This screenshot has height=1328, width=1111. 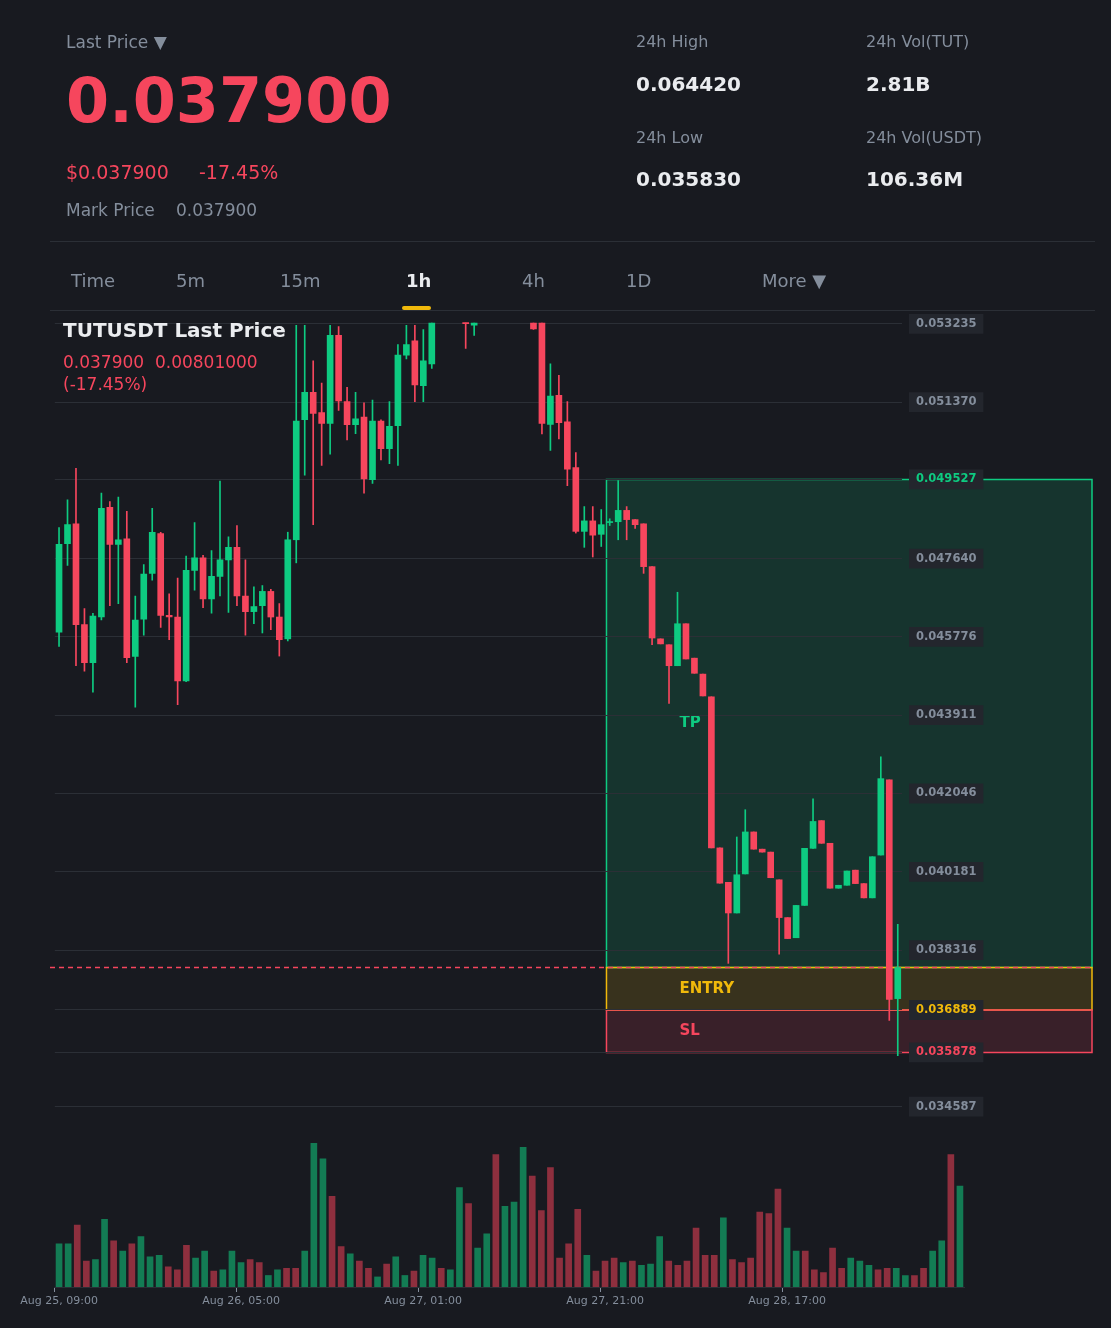 What do you see at coordinates (898, 84) in the screenshot?
I see `text: 2.81B` at bounding box center [898, 84].